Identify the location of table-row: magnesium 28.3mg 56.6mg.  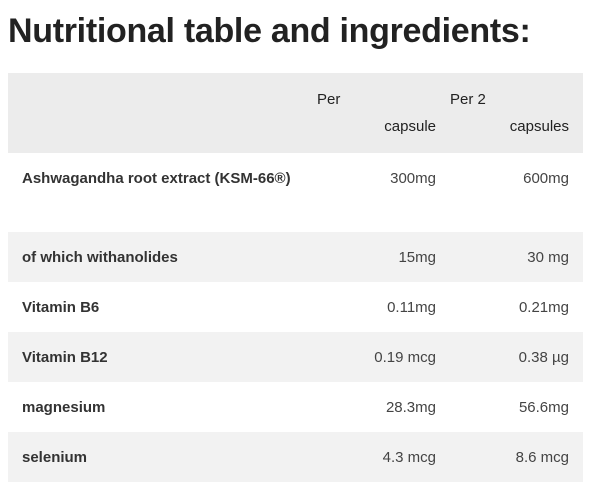
(295, 407).